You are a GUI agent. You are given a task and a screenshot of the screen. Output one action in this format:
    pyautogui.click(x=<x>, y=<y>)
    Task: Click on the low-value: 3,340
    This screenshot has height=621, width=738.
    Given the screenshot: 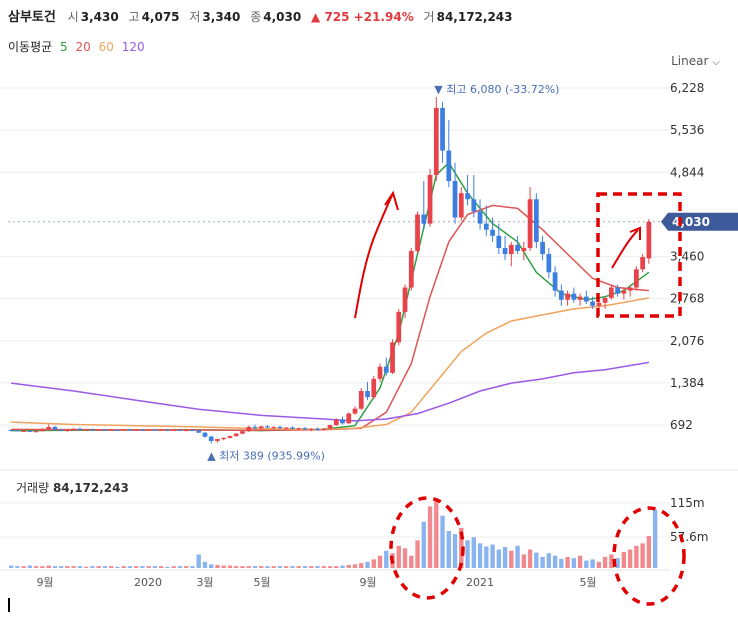 What is the action you would take?
    pyautogui.click(x=221, y=17)
    